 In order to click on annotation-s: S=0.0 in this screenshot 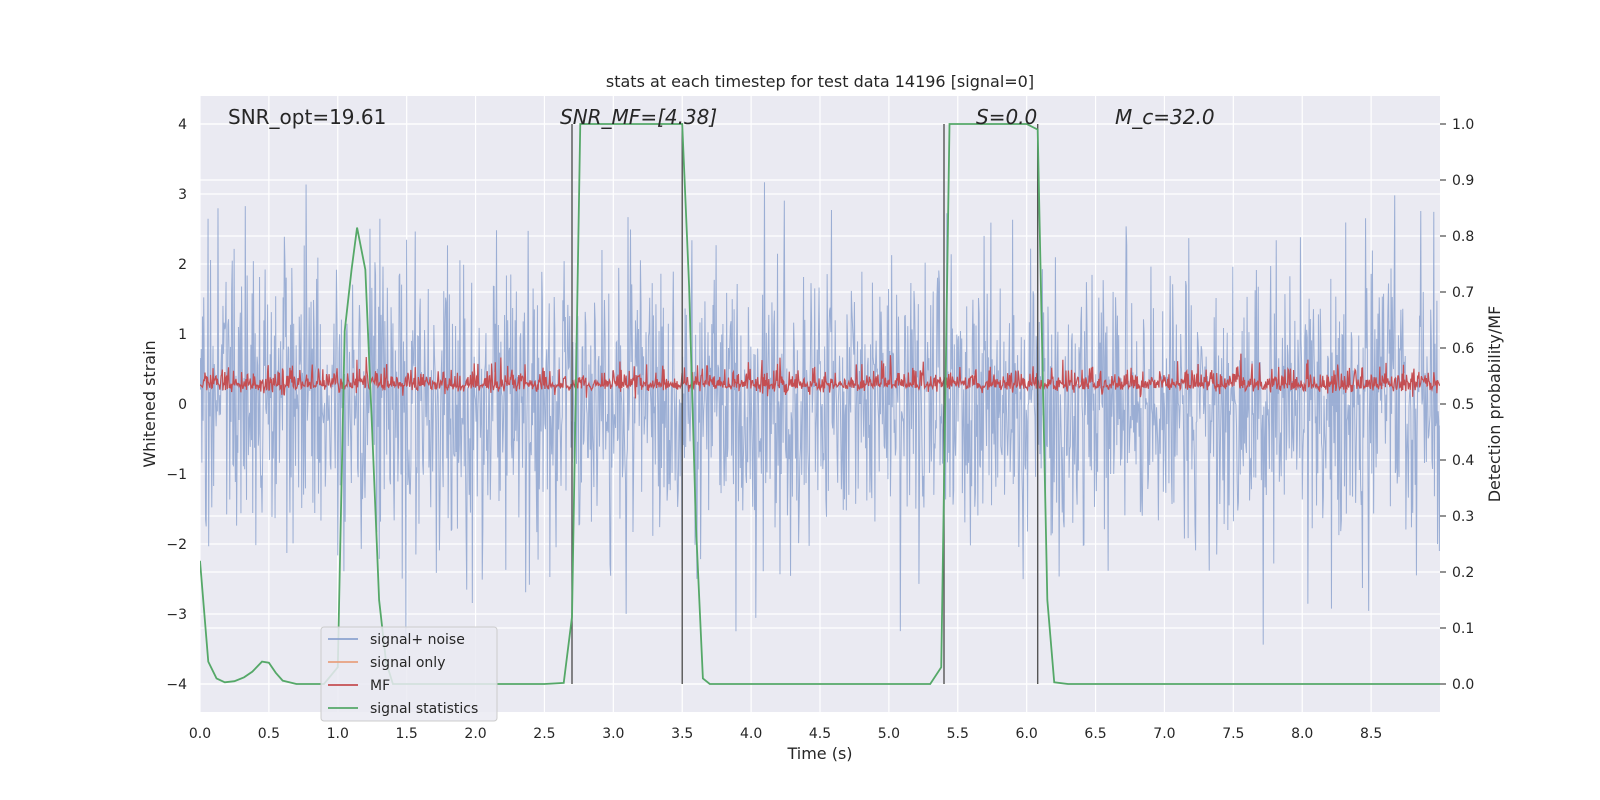, I will do `click(1006, 117)`.